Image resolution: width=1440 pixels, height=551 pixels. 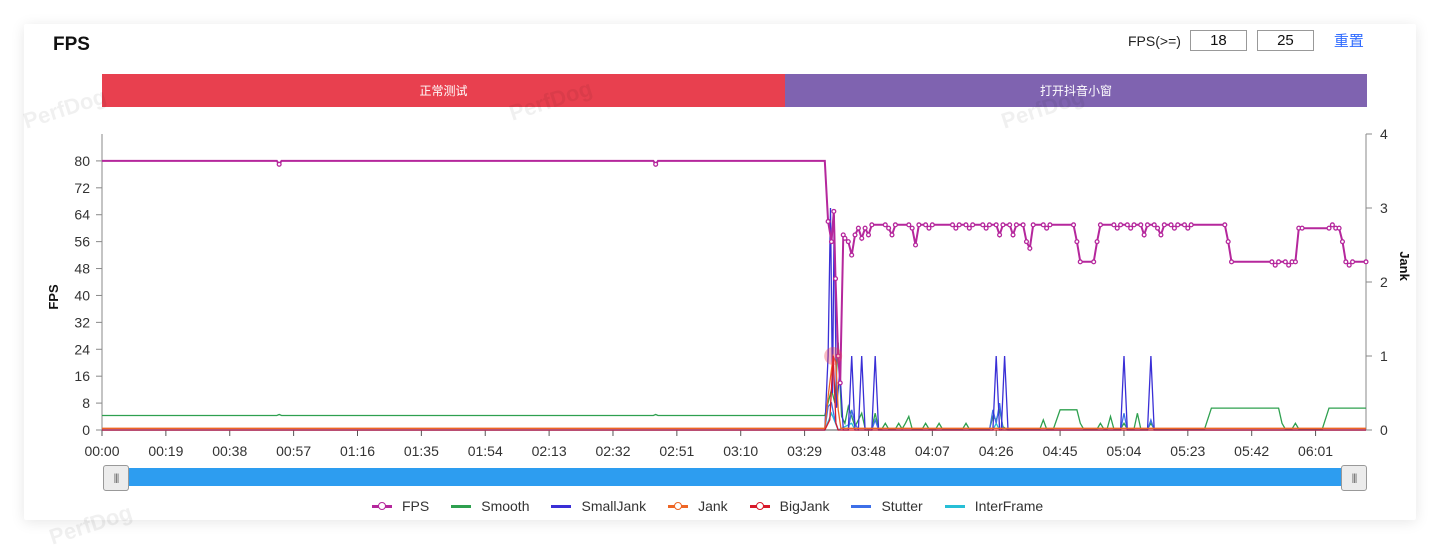 I want to click on legend-label: FPS, so click(x=416, y=506).